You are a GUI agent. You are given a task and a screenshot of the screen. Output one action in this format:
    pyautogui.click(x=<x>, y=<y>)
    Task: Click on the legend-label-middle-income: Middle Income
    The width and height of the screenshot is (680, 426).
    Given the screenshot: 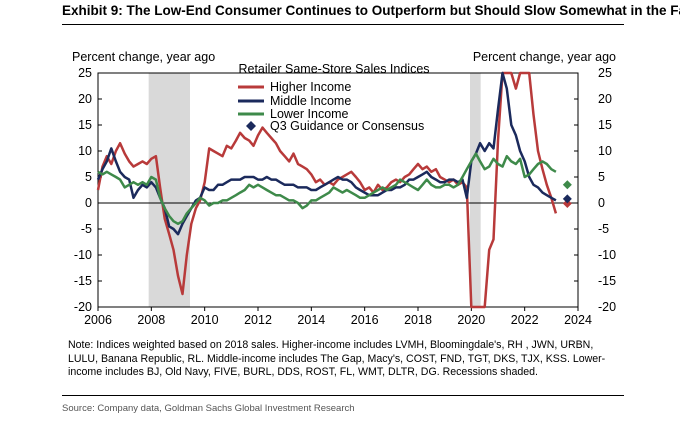 What is the action you would take?
    pyautogui.click(x=310, y=101)
    